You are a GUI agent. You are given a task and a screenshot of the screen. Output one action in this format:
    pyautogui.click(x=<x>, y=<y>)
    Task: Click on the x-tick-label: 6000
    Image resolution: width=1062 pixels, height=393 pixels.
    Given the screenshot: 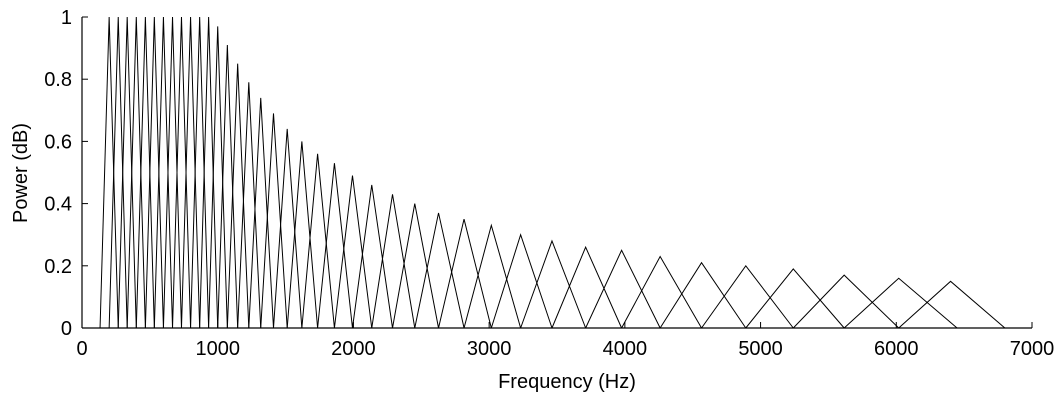 What is the action you would take?
    pyautogui.click(x=896, y=349)
    